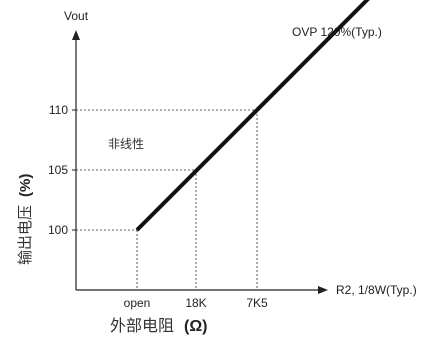 The width and height of the screenshot is (431, 338). I want to click on x-axis-bottom-unit: (Ω), so click(195, 326).